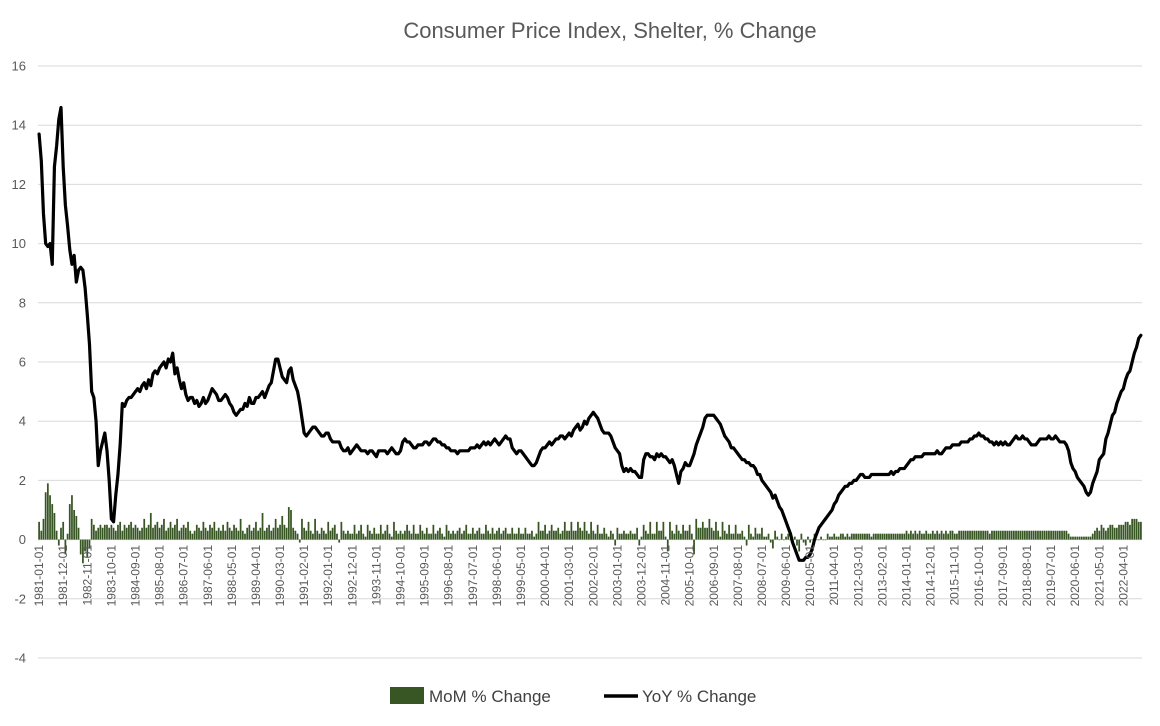 The width and height of the screenshot is (1160, 726). What do you see at coordinates (184, 576) in the screenshot?
I see `x-tick-label: 1986-07-01` at bounding box center [184, 576].